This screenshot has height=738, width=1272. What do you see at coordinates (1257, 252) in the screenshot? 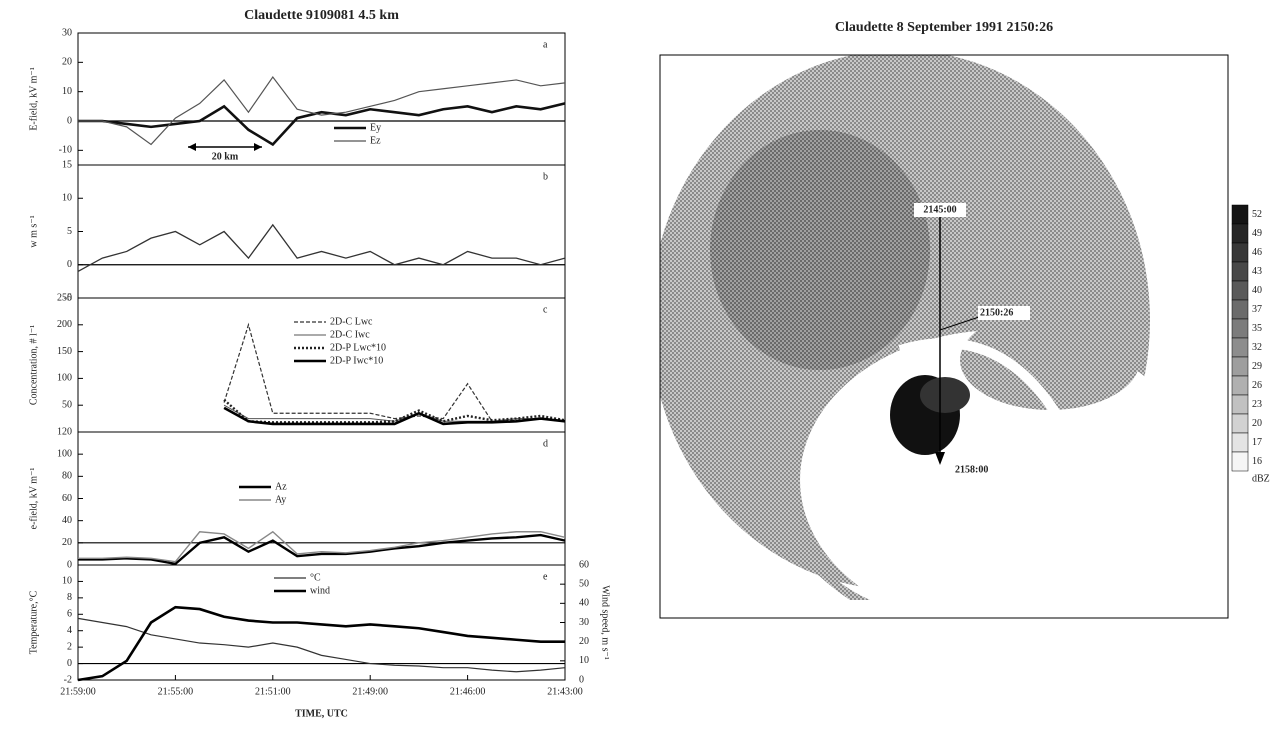
I see `colorbar-tick-label: 46` at bounding box center [1257, 252].